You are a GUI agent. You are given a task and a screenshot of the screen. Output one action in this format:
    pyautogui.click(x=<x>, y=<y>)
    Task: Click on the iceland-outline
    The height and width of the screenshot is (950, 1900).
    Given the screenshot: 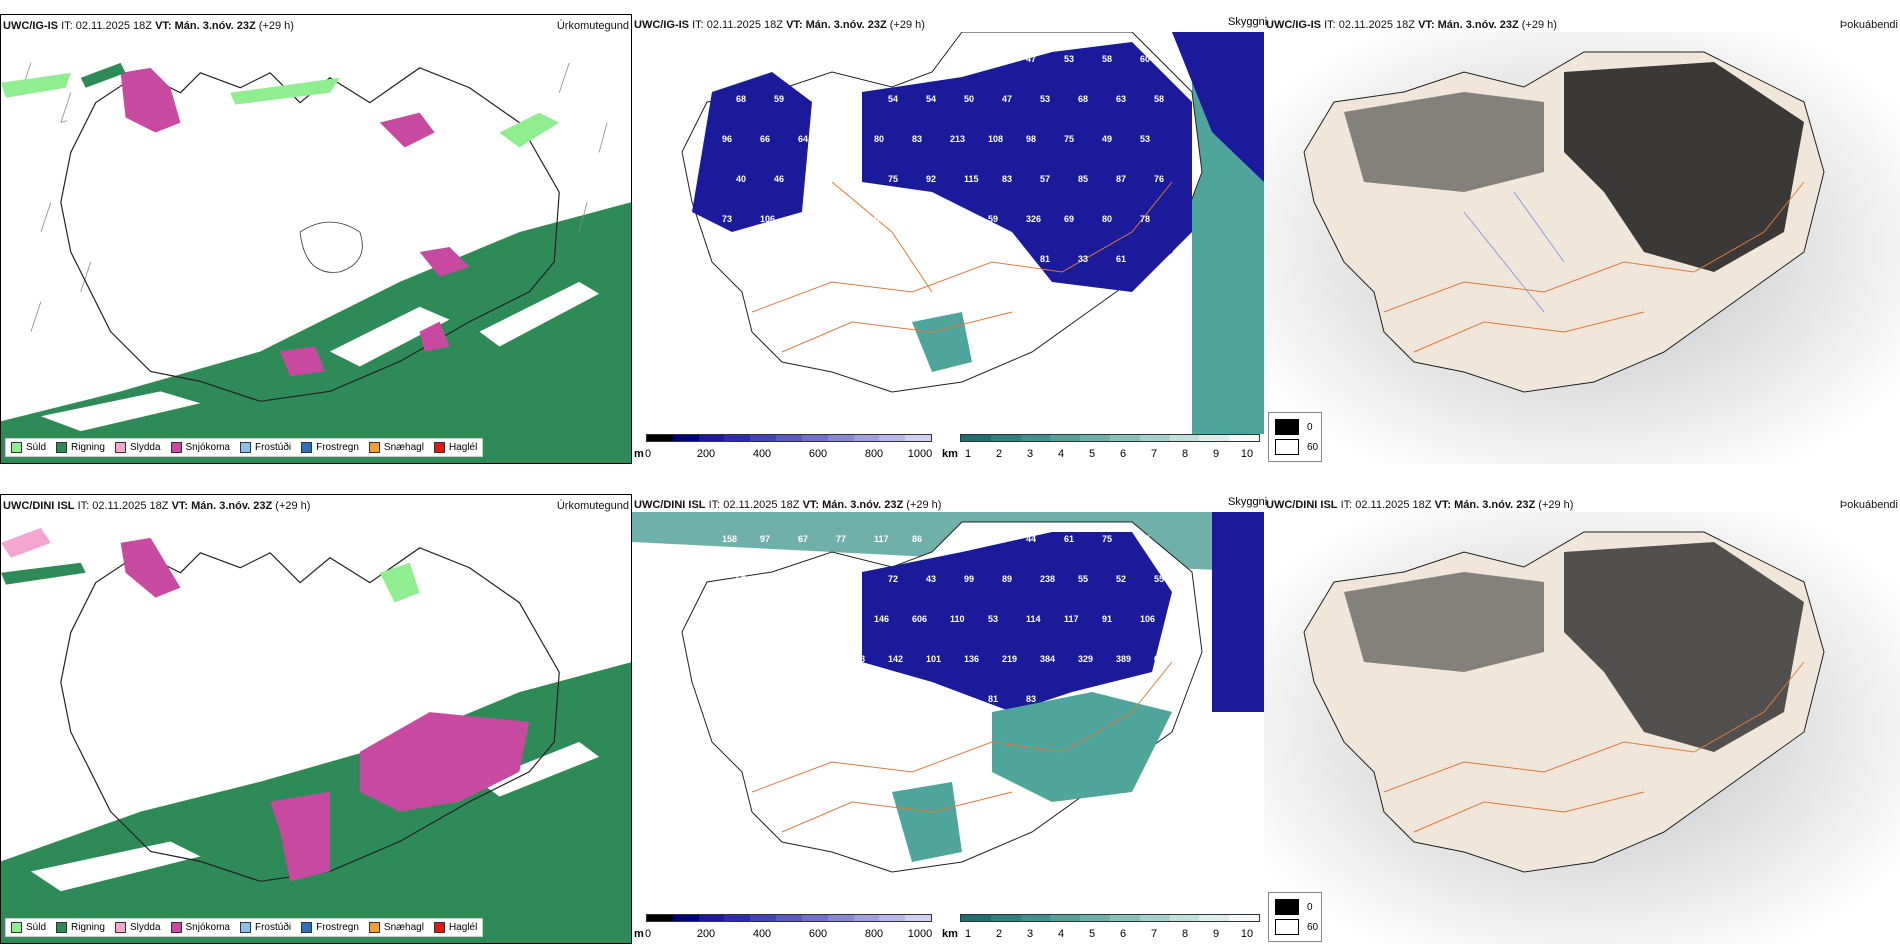 What is the action you would take?
    pyautogui.click(x=310, y=234)
    